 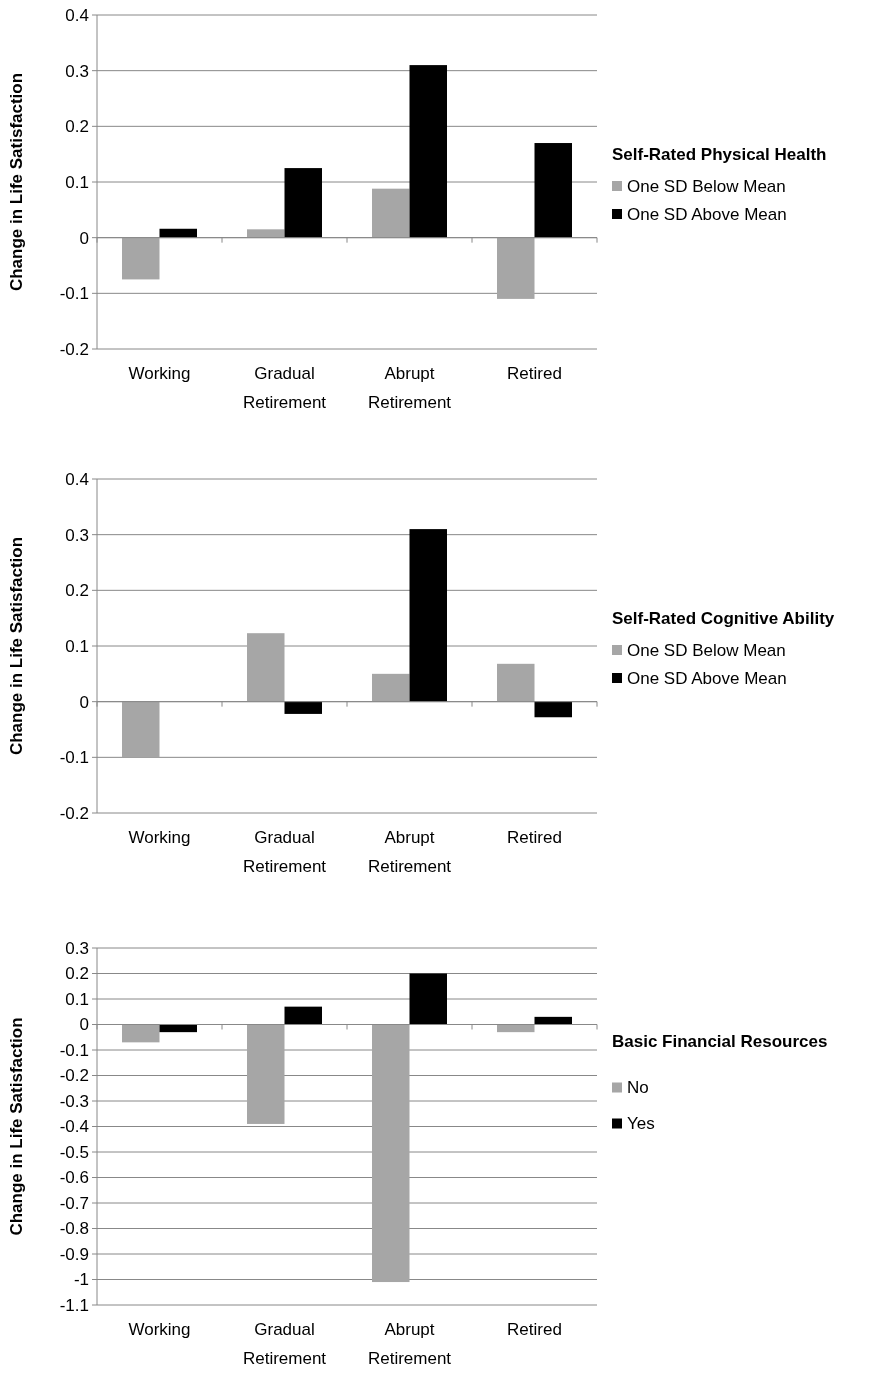 I want to click on y-tick-label: -1.1, so click(x=74, y=1305).